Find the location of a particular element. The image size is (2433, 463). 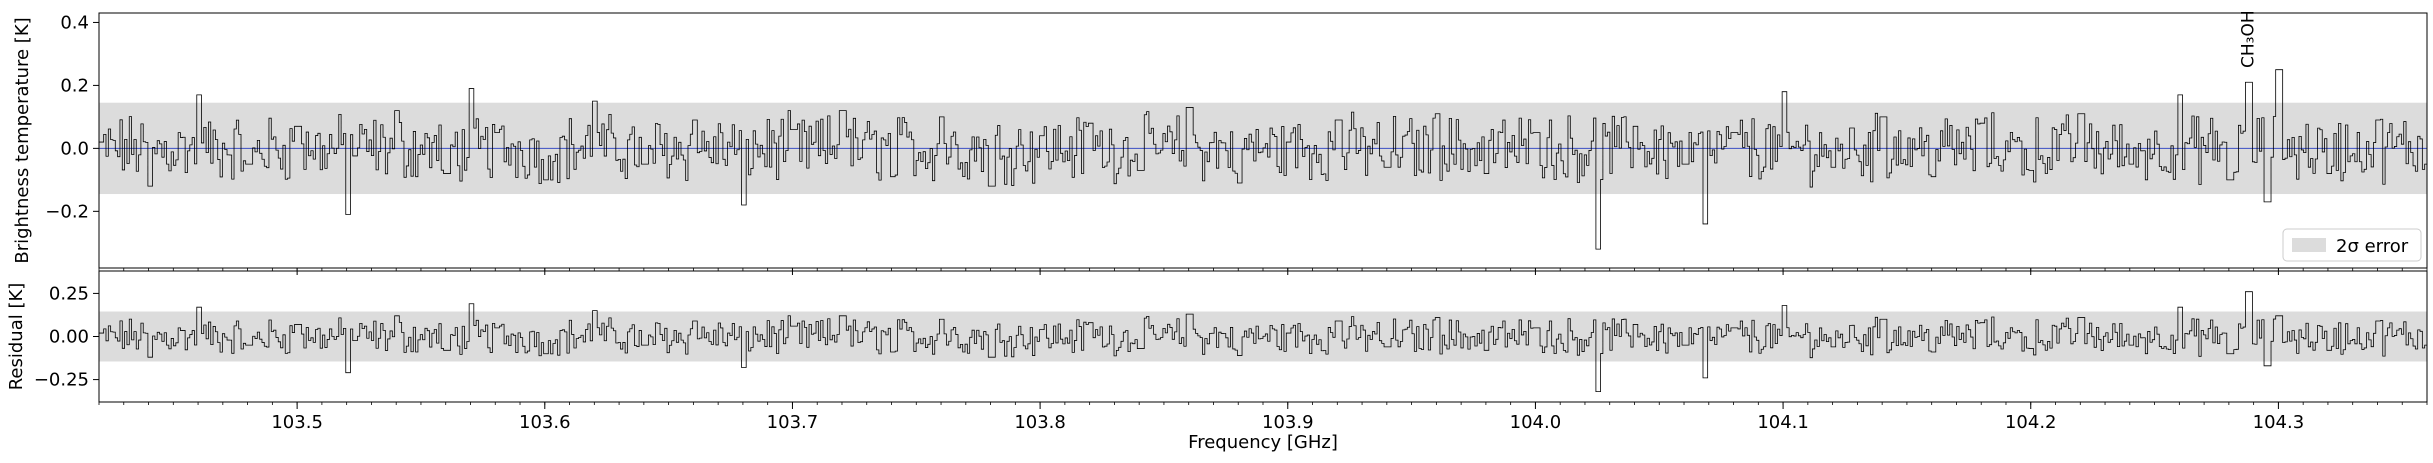

x-tick-label: 104.0 is located at coordinates (1536, 422).